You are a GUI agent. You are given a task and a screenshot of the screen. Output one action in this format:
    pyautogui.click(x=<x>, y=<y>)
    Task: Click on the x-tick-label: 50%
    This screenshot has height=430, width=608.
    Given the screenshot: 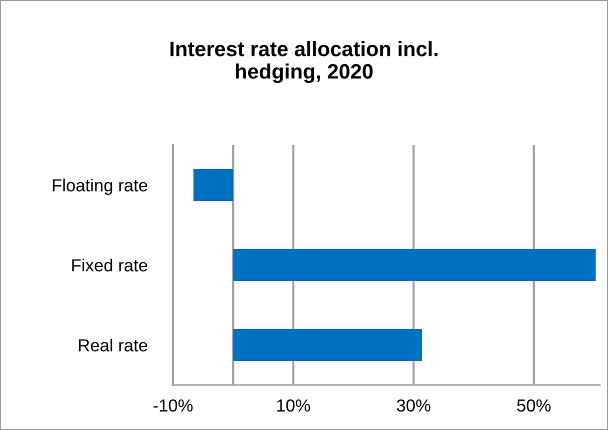 What is the action you would take?
    pyautogui.click(x=534, y=405)
    